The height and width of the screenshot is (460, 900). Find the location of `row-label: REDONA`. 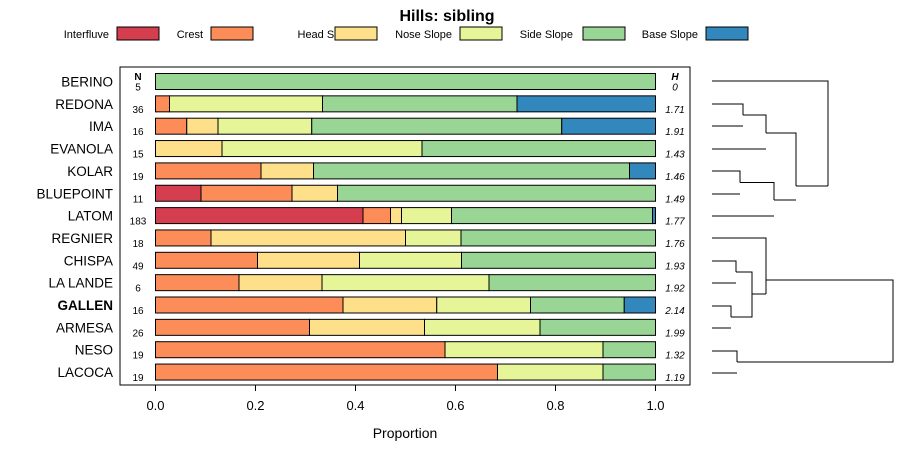

row-label: REDONA is located at coordinates (84, 104).